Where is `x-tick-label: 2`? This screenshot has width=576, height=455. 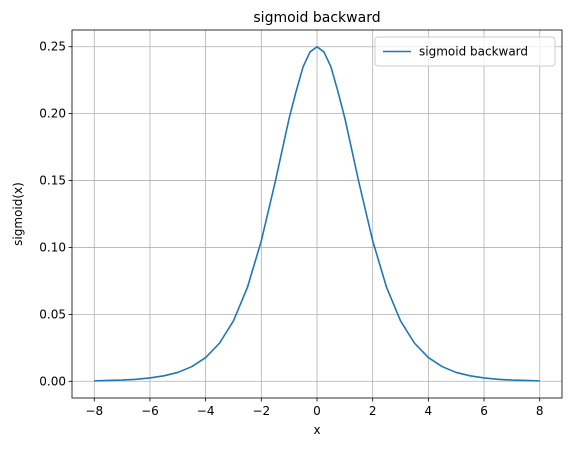
x-tick-label: 2 is located at coordinates (373, 411).